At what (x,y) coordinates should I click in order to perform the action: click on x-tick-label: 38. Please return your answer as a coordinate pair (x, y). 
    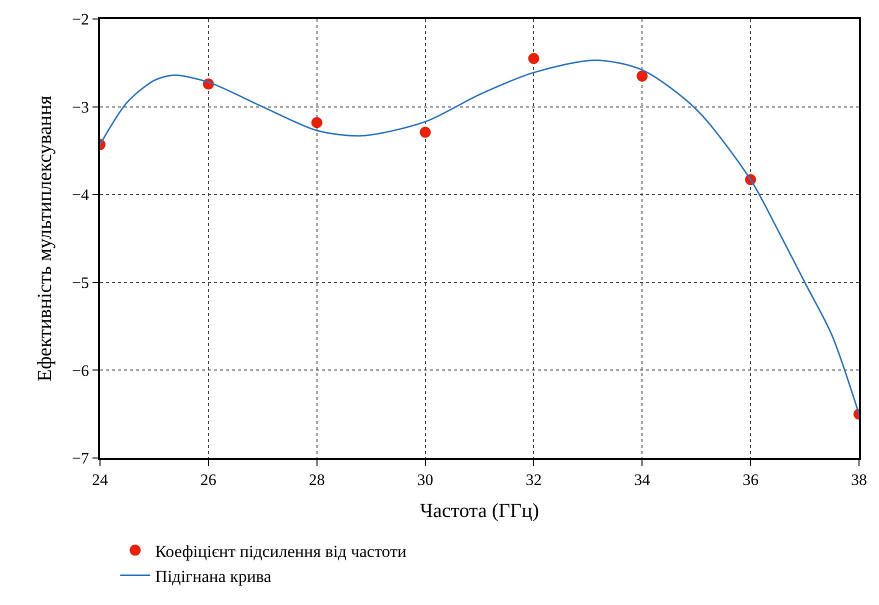
    Looking at the image, I should click on (859, 480).